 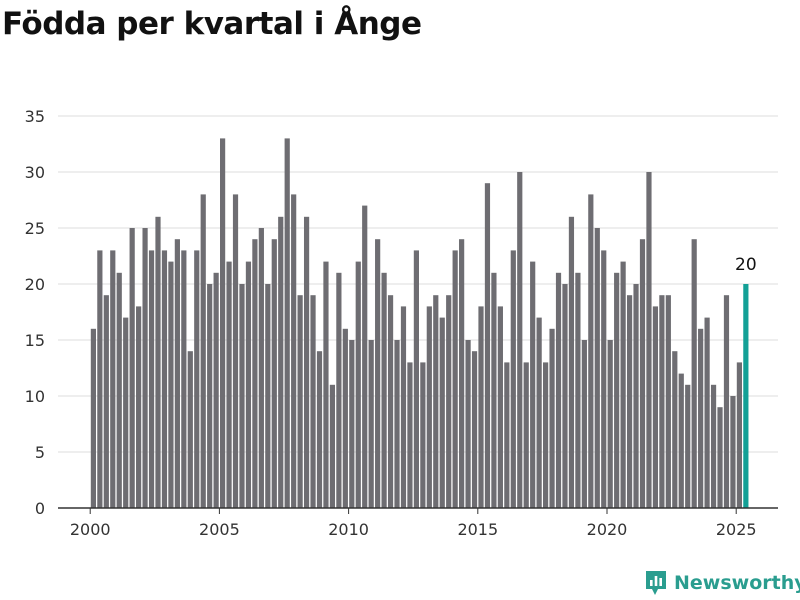 I want to click on y-tick-label: 0, so click(x=40, y=508).